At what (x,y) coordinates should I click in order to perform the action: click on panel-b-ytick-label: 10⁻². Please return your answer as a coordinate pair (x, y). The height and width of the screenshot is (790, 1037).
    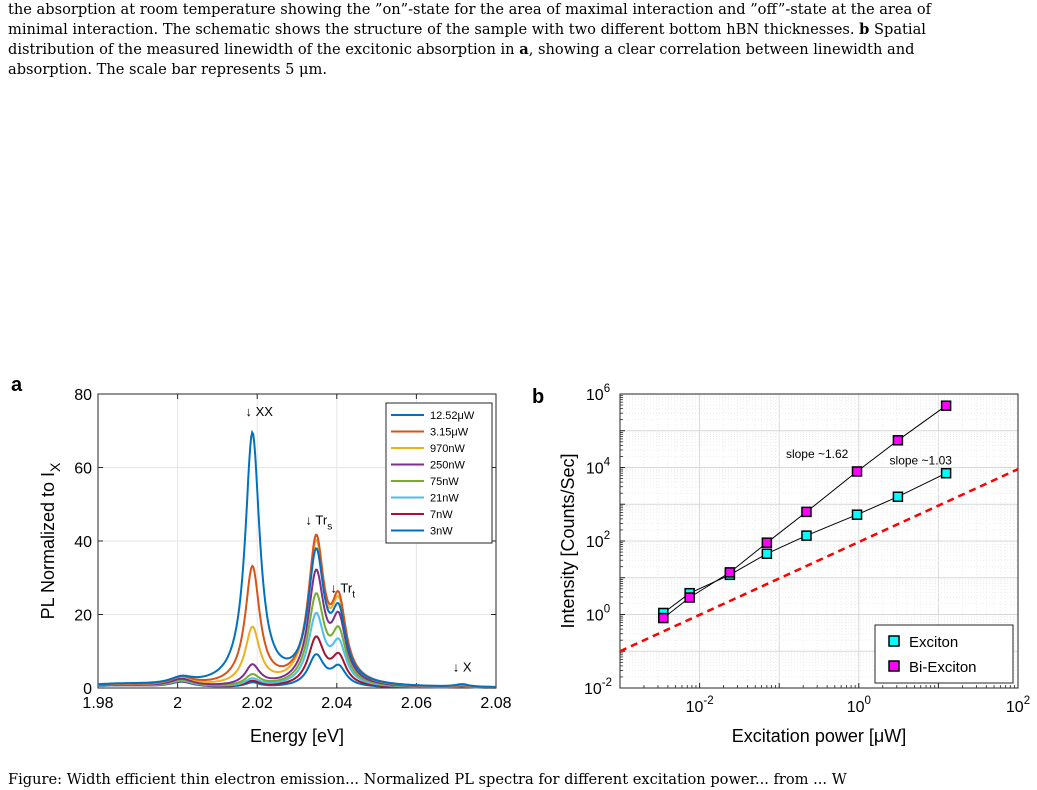
    Looking at the image, I should click on (598, 687).